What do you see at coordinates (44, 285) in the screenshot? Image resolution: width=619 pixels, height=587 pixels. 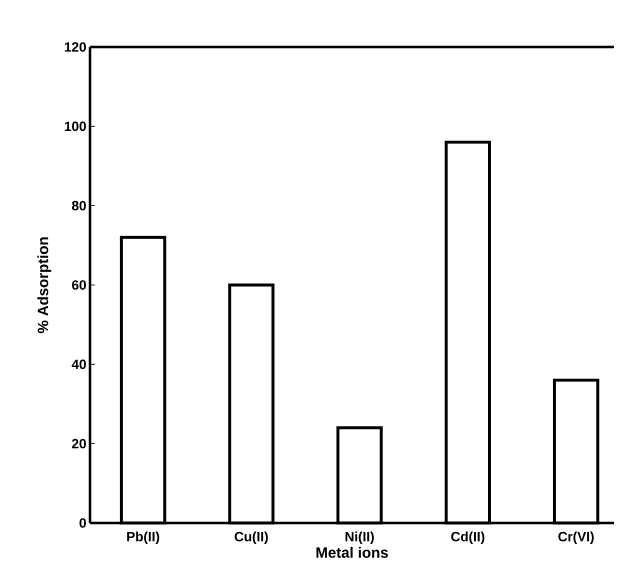 I see `y-axis-title: % Adsorption` at bounding box center [44, 285].